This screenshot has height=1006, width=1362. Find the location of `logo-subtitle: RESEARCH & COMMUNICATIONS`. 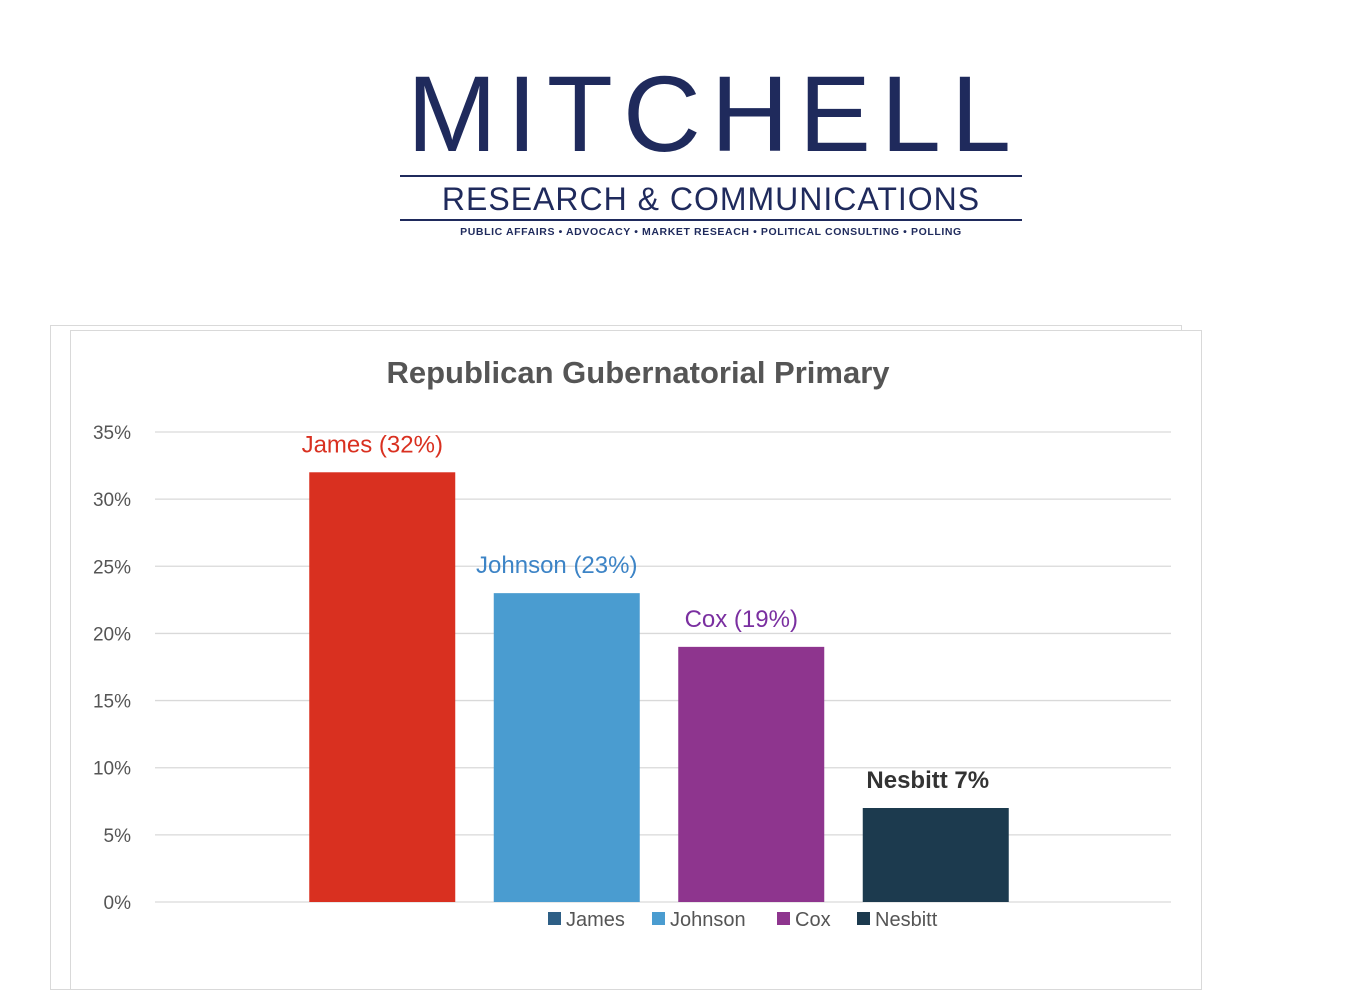

logo-subtitle: RESEARCH & COMMUNICATIONS is located at coordinates (711, 199).